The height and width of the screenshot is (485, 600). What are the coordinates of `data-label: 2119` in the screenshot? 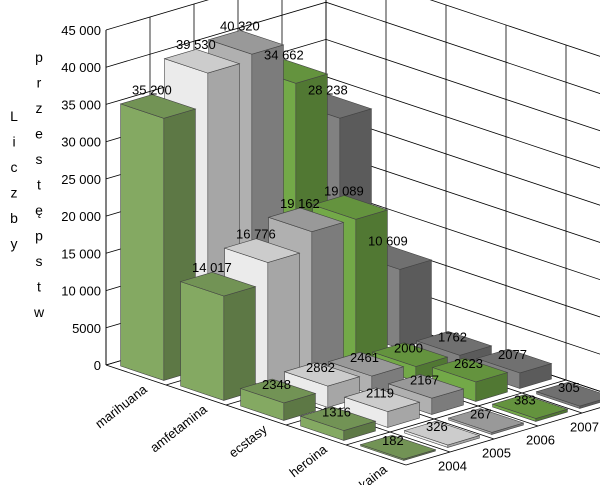 It's located at (380, 393).